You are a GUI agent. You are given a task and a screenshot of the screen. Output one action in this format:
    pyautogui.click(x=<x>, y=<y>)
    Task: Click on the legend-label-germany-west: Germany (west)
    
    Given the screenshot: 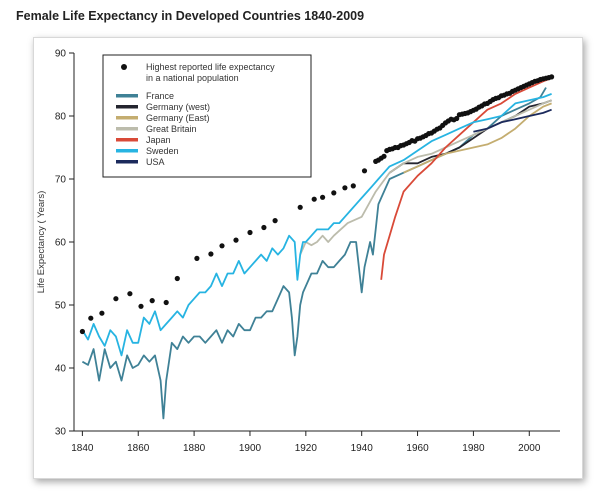 What is the action you would take?
    pyautogui.click(x=178, y=107)
    